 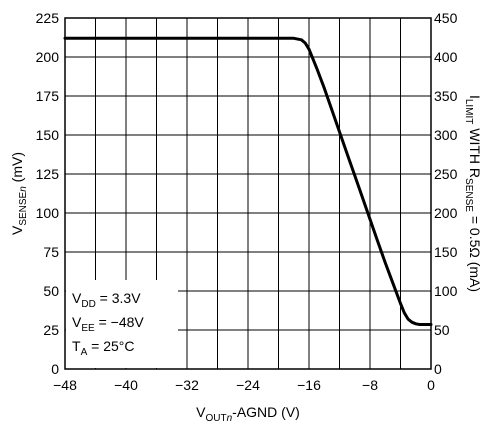 I want to click on x-tick-label: −24, so click(x=248, y=385).